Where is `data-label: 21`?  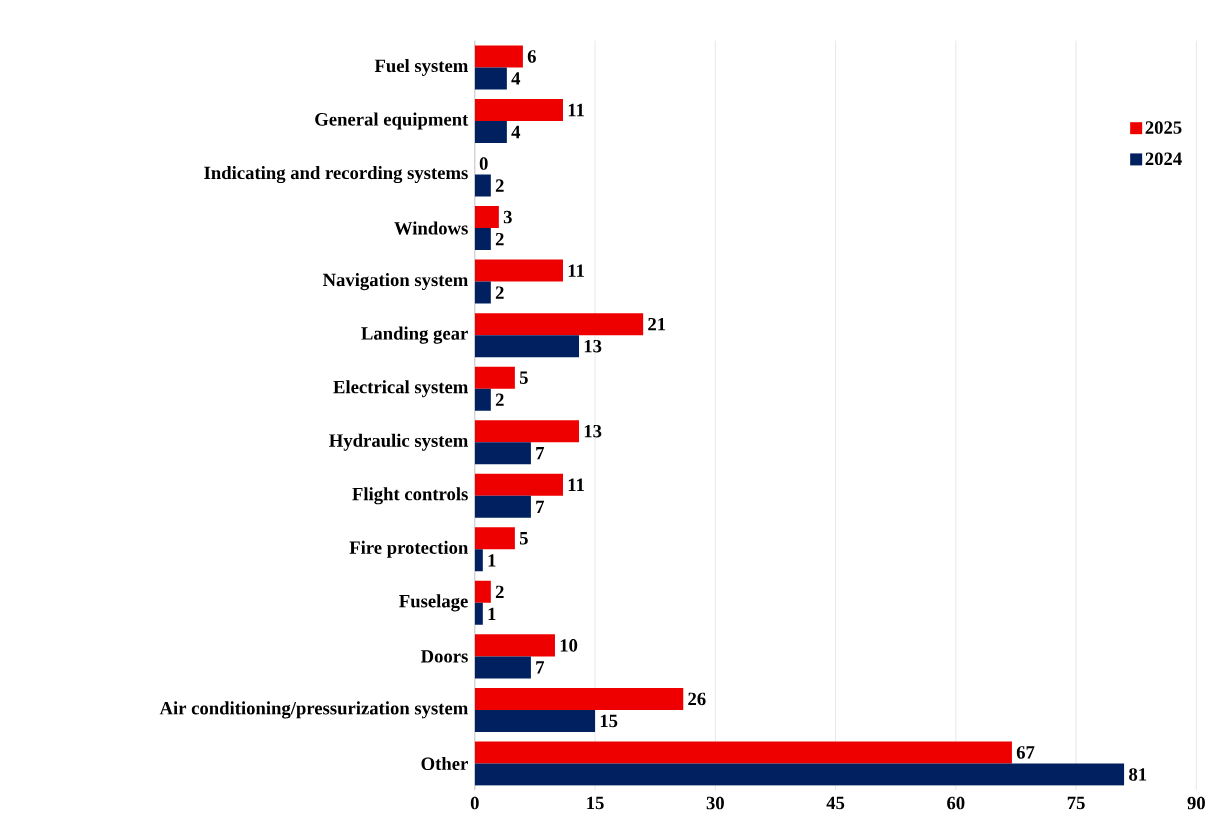 data-label: 21 is located at coordinates (657, 324).